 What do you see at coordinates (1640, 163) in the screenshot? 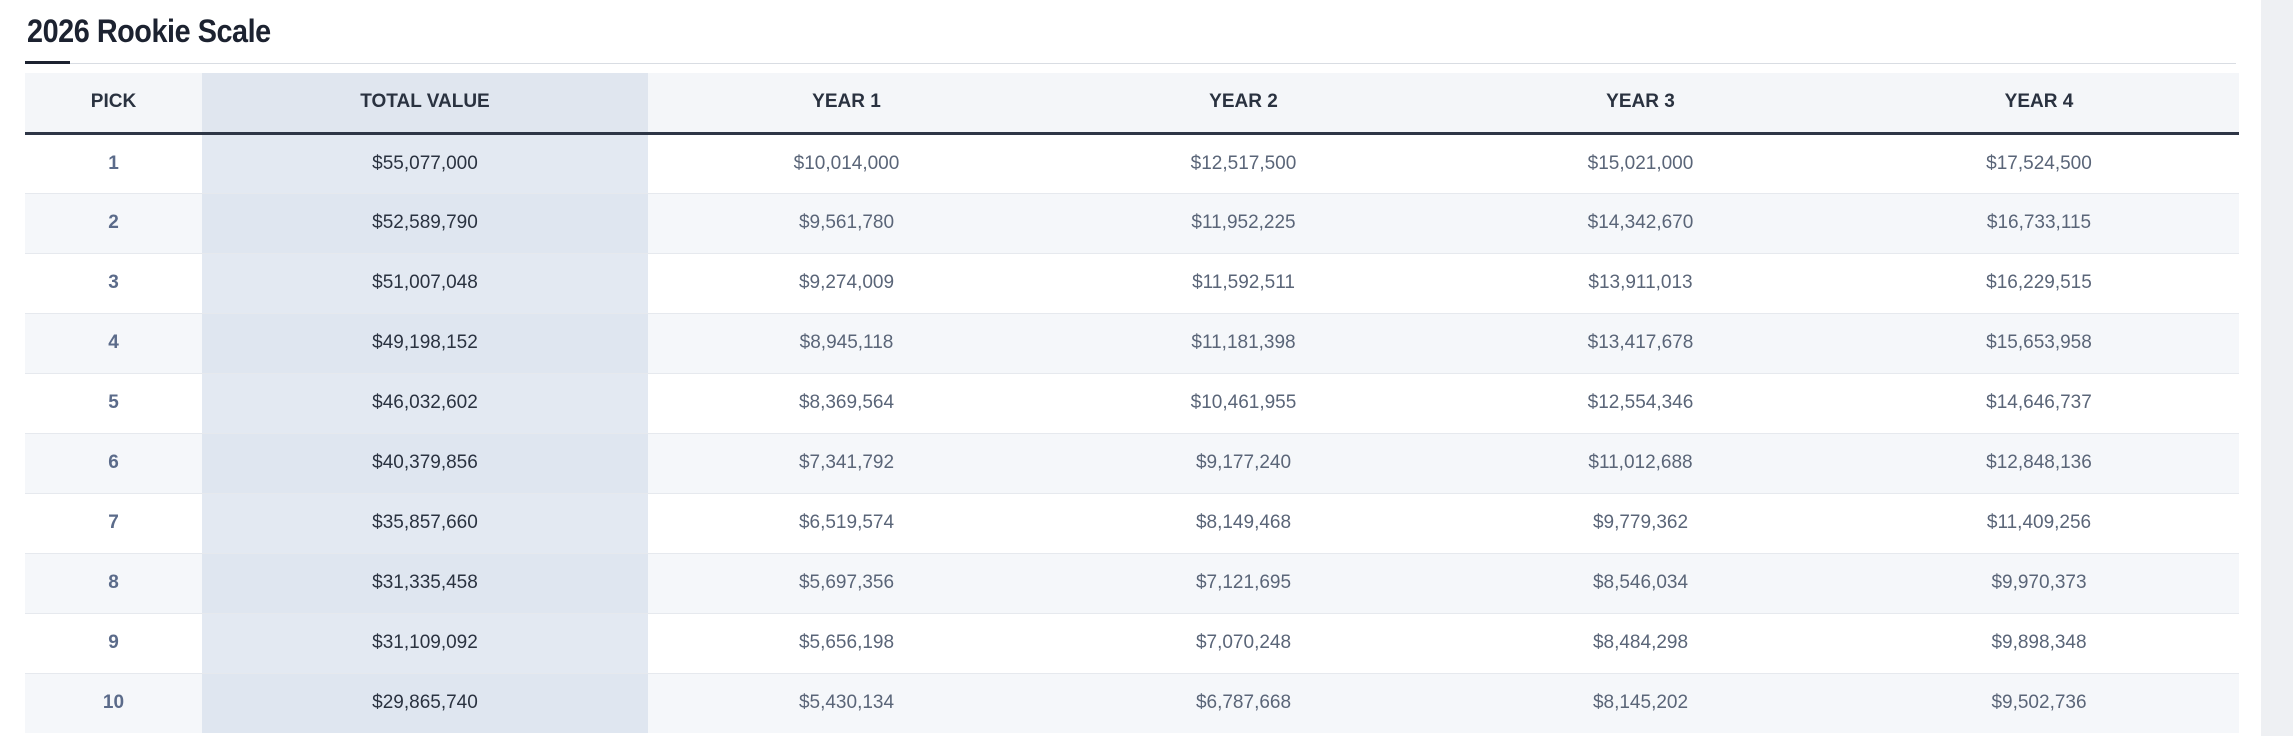
I see `year-3-cell: $15,021,000` at bounding box center [1640, 163].